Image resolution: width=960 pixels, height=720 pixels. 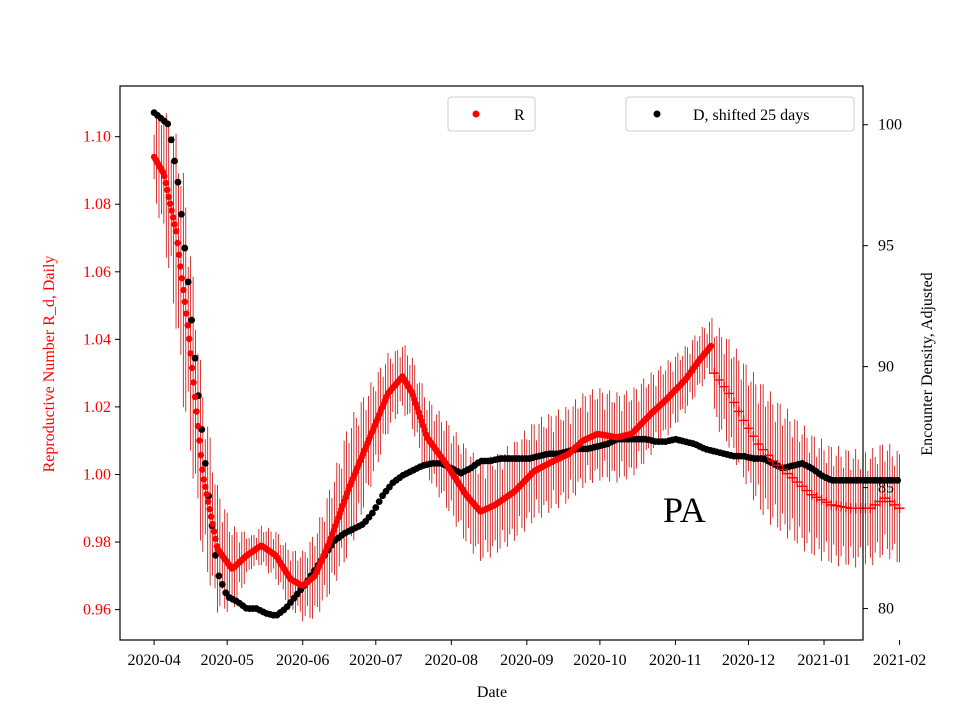 I want to click on y-left-tick-label: 1.08, so click(x=97, y=204).